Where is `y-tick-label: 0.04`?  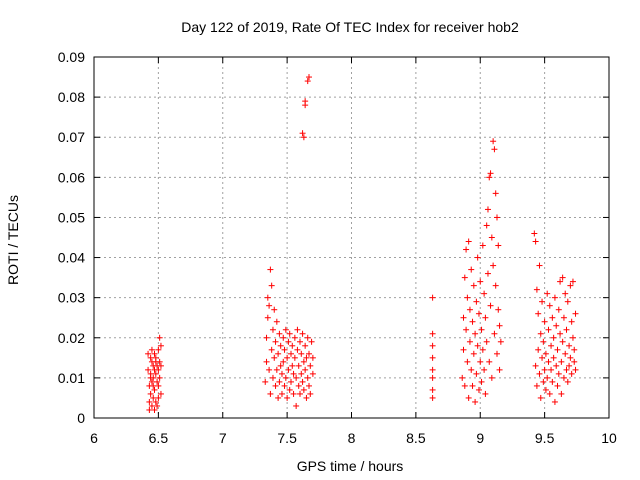 y-tick-label: 0.04 is located at coordinates (71, 258).